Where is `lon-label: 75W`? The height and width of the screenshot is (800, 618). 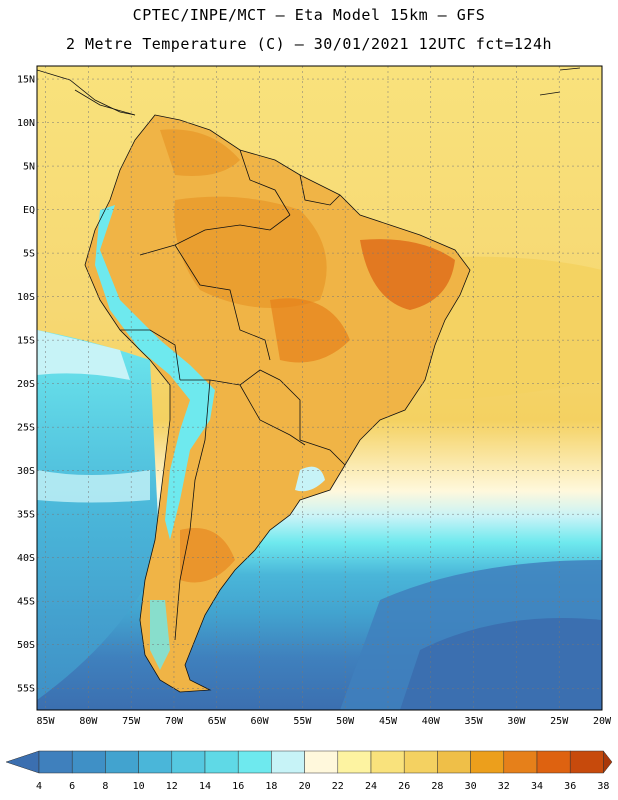 lon-label: 75W is located at coordinates (131, 721).